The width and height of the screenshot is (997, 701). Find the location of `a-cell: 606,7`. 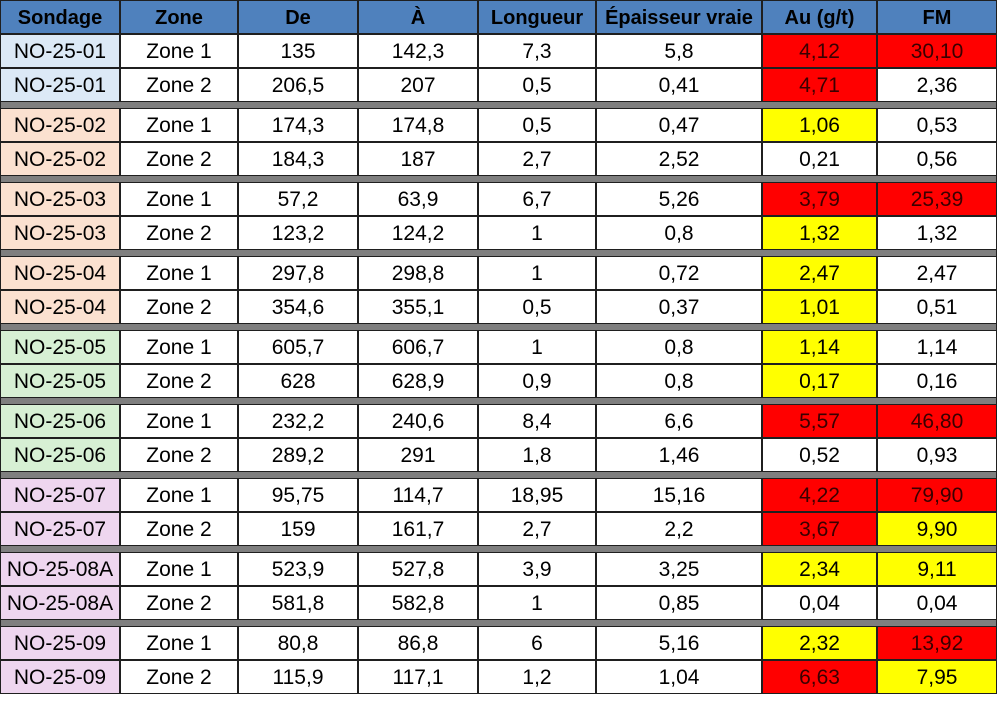

a-cell: 606,7 is located at coordinates (418, 347).